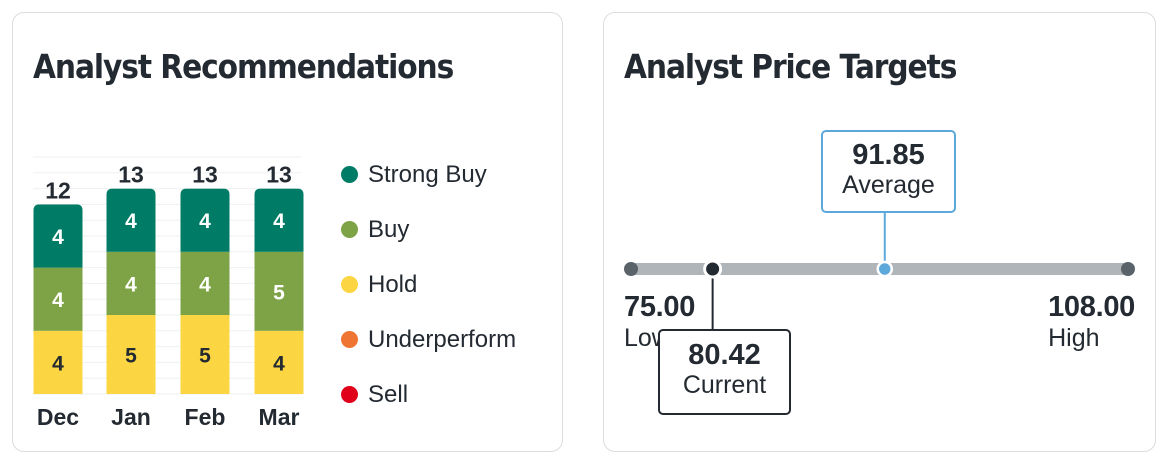 This screenshot has width=1169, height=467. I want to click on price-targets-title: Analyst Price Targets, so click(790, 66).